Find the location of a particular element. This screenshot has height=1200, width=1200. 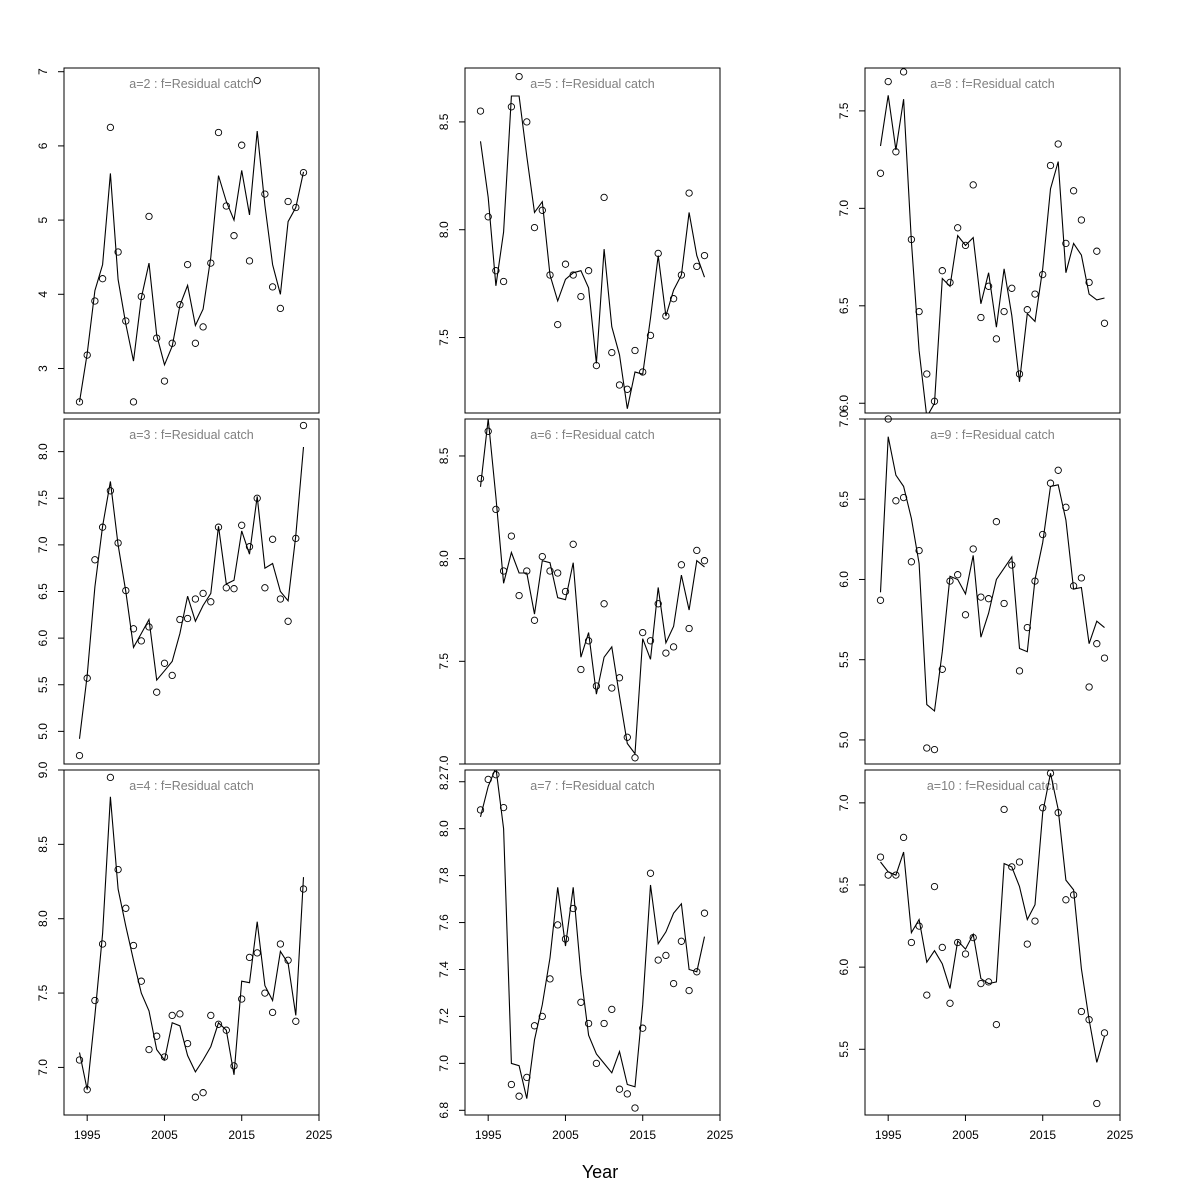

panel-1: a=2 : f=Residual catch 3 4 5 6 7 is located at coordinates (178, 240).